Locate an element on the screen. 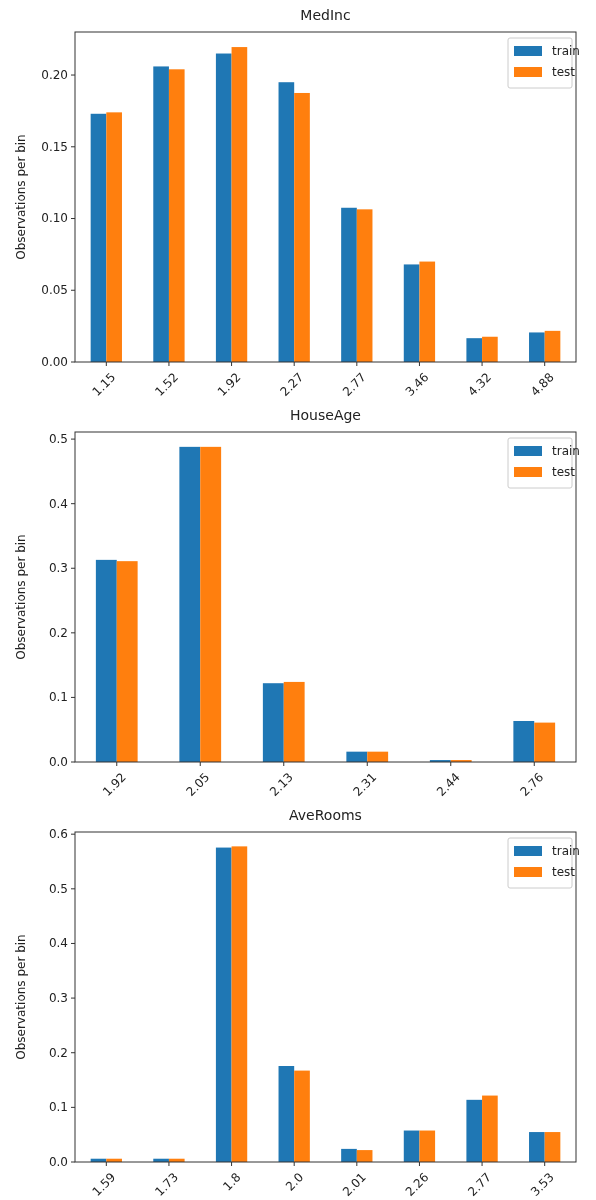 Image resolution: width=596 pixels, height=1200 pixels. y-tick-label: 0.00 is located at coordinates (54, 361).